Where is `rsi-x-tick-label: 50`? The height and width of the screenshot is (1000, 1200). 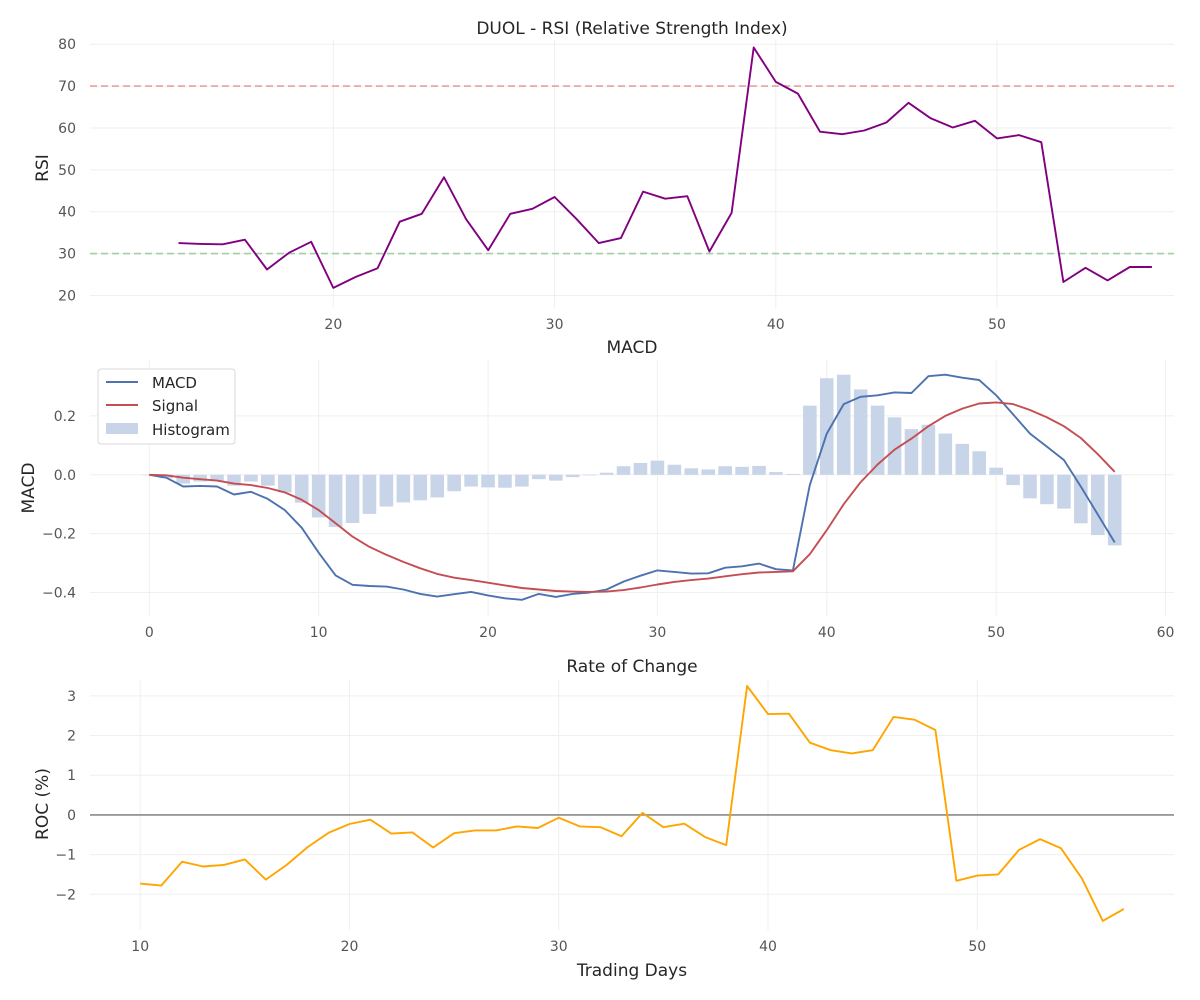 rsi-x-tick-label: 50 is located at coordinates (997, 325).